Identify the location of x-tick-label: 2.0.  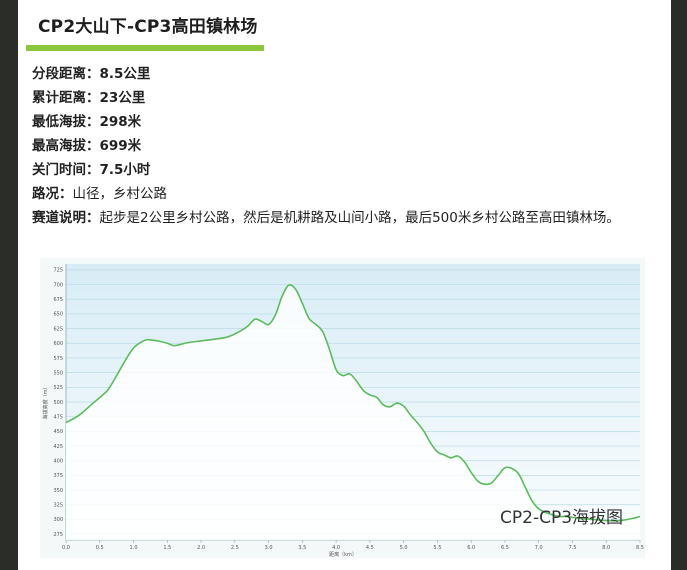
(201, 548).